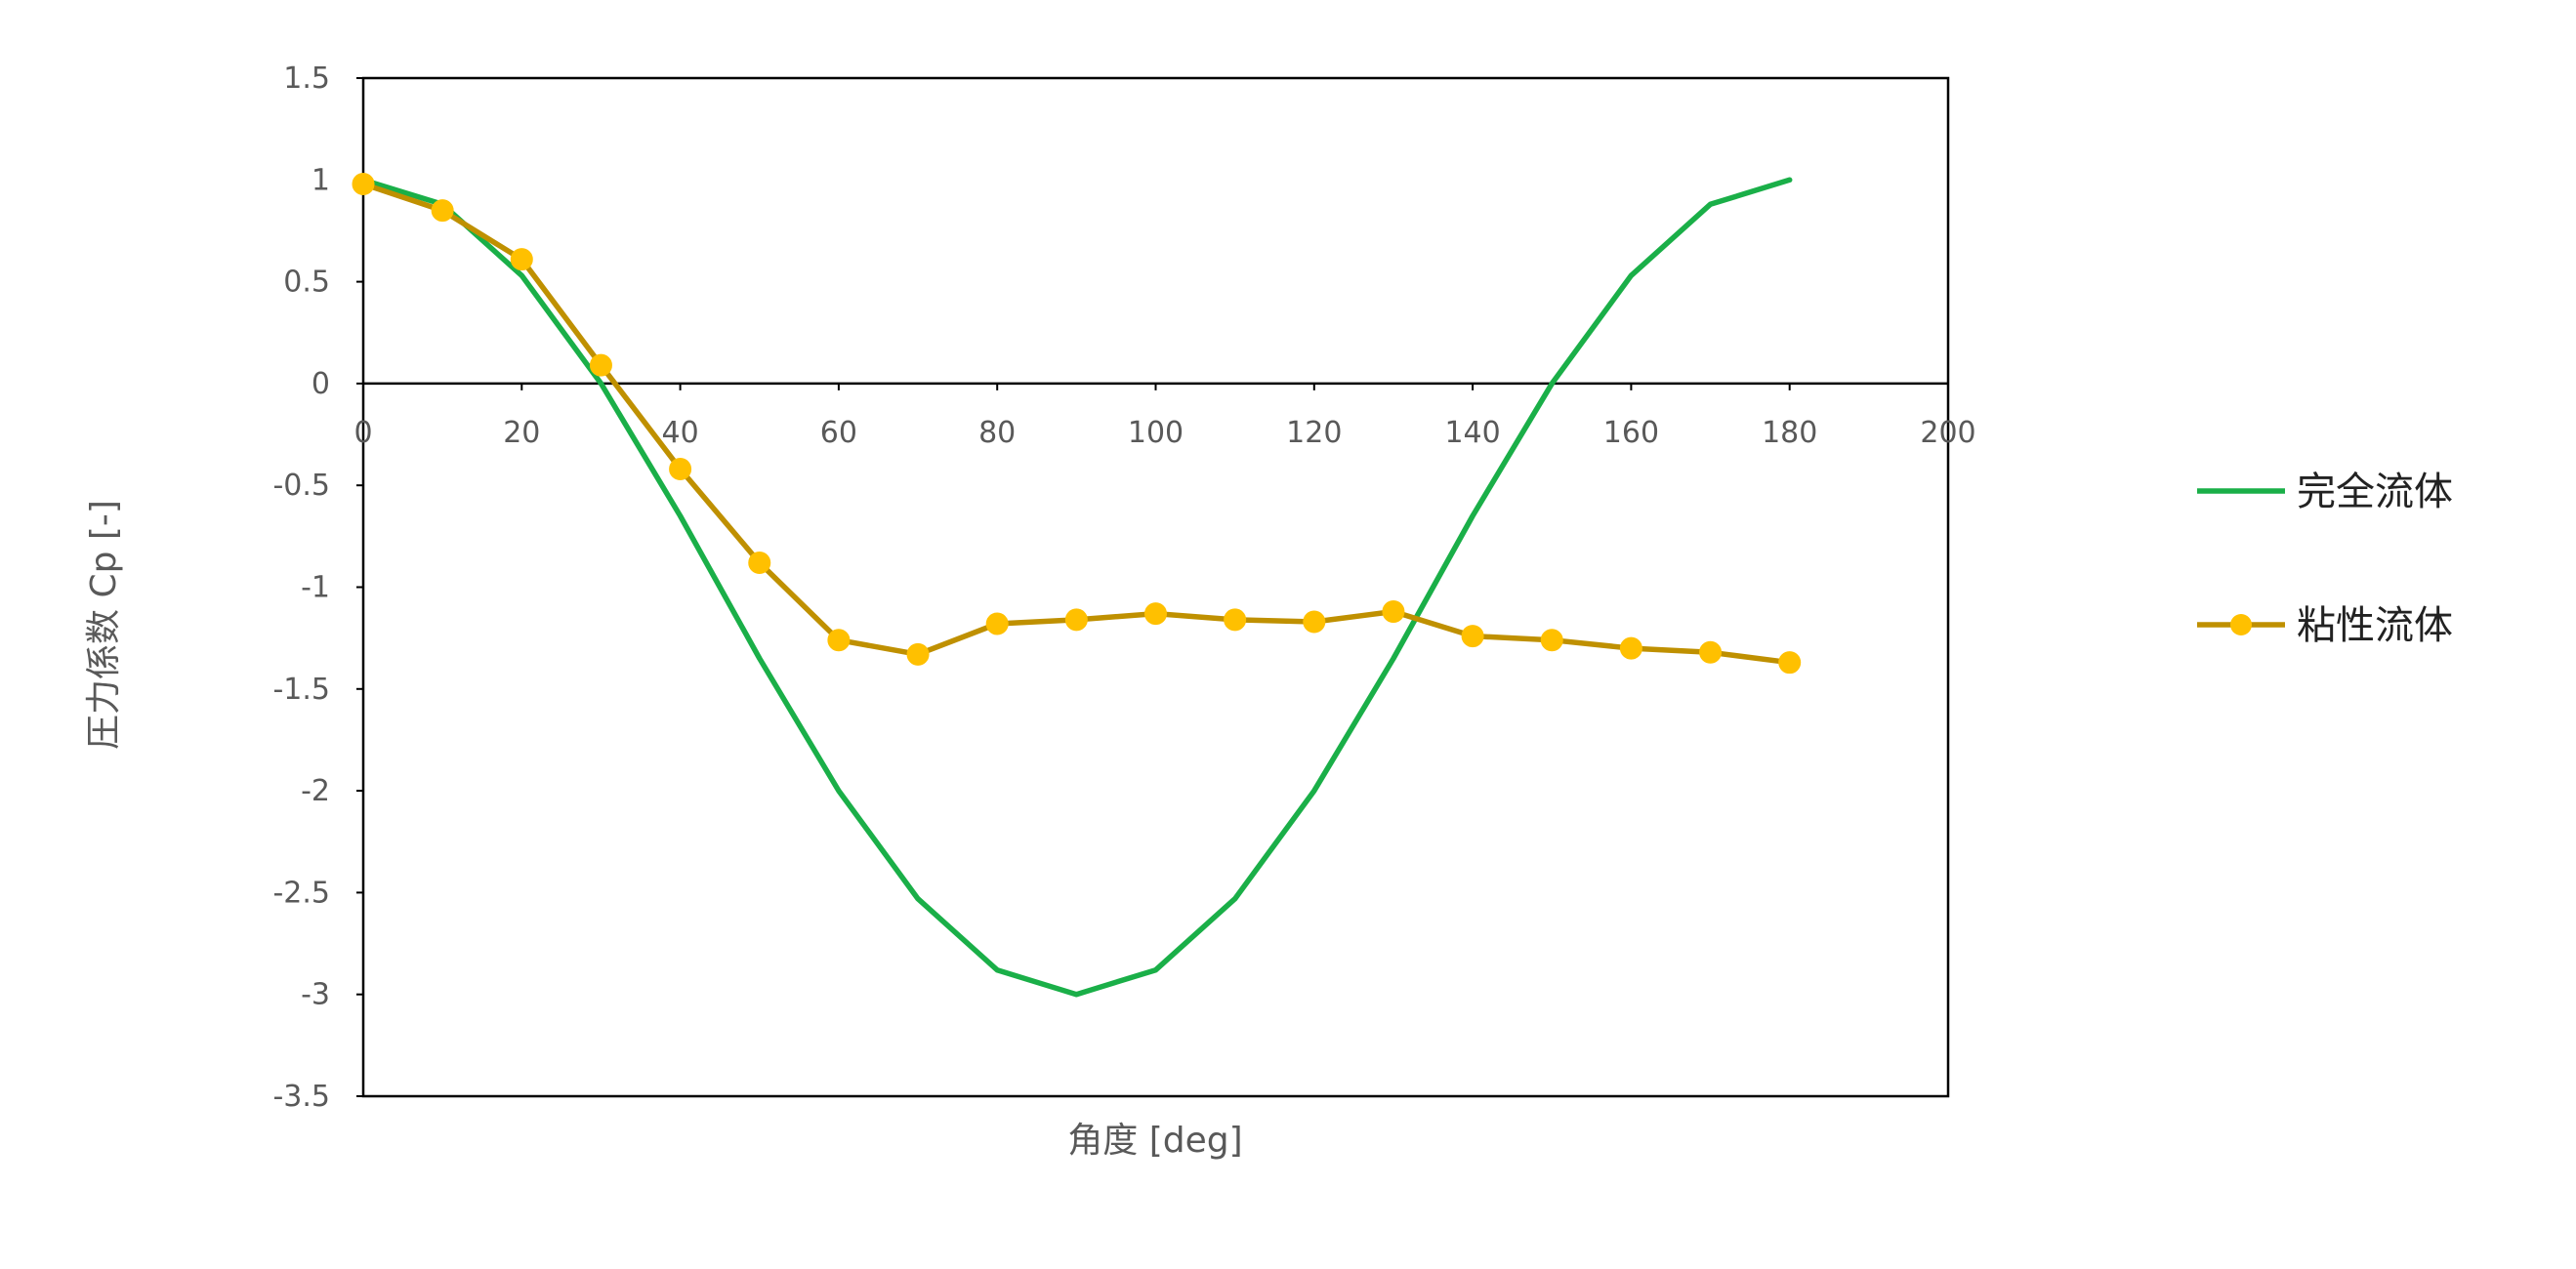 Image resolution: width=2576 pixels, height=1269 pixels. I want to click on x-tick-label: 140, so click(1472, 433).